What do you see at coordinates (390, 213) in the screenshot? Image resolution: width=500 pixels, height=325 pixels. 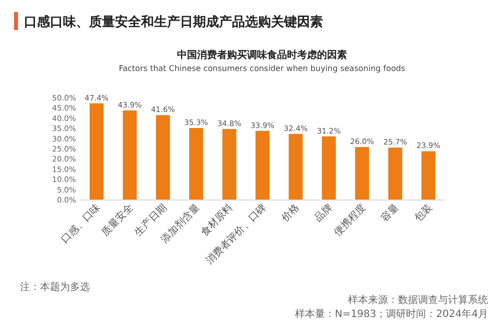 I see `x-tick-label: 容量` at bounding box center [390, 213].